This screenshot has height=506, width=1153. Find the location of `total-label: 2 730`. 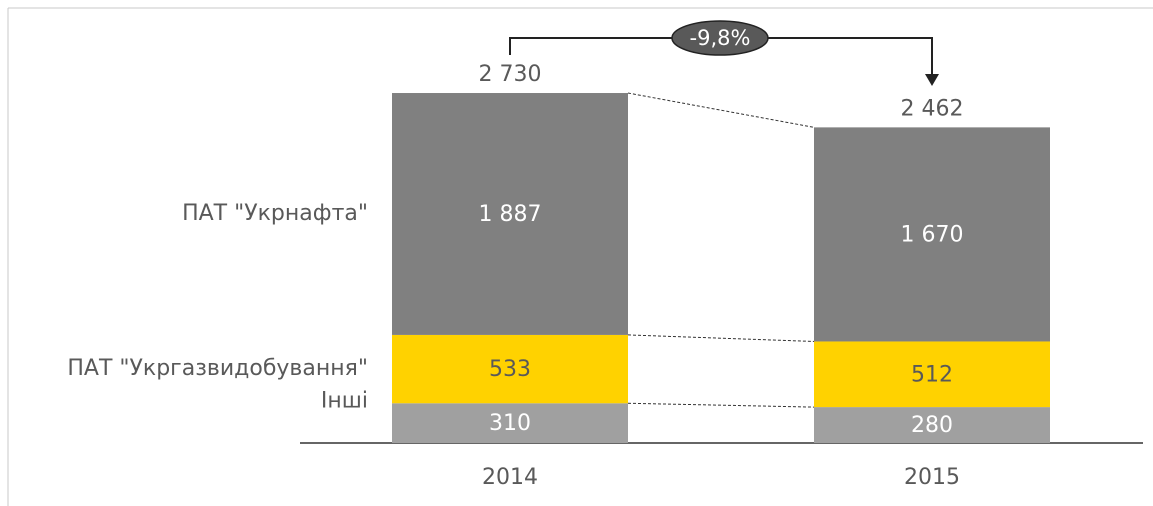

total-label: 2 730 is located at coordinates (510, 74).